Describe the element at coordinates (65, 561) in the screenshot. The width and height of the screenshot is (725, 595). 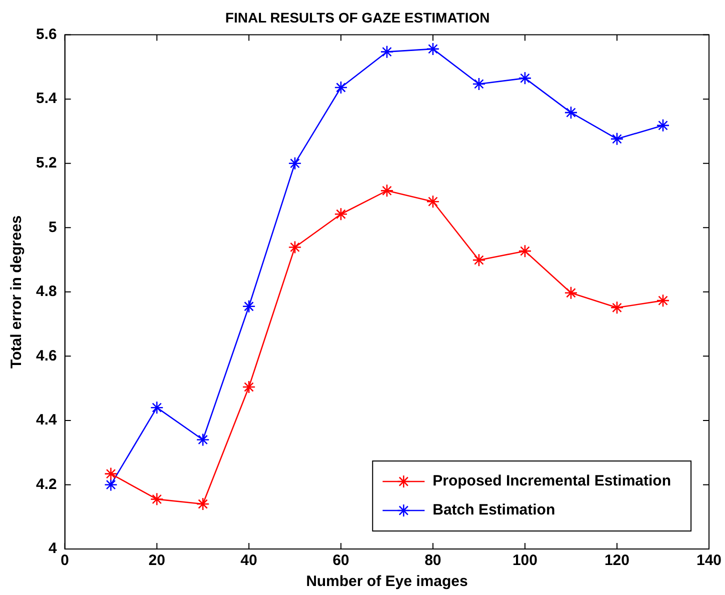
I see `x-tick-label: 0` at that location.